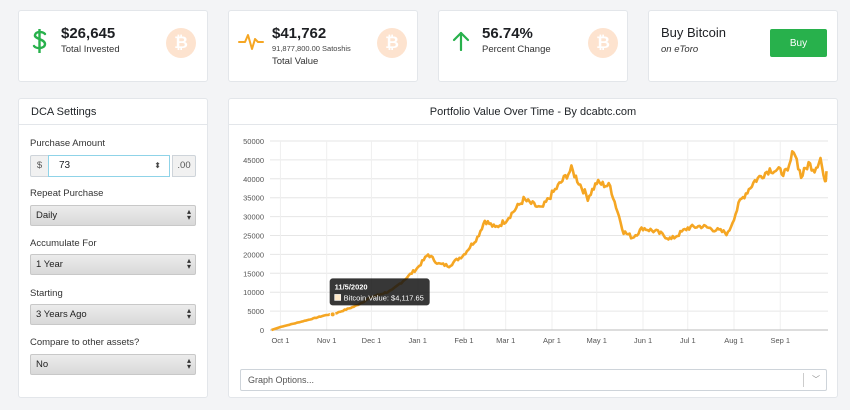 This screenshot has height=410, width=850. What do you see at coordinates (379, 292) in the screenshot?
I see `tooltip-box` at bounding box center [379, 292].